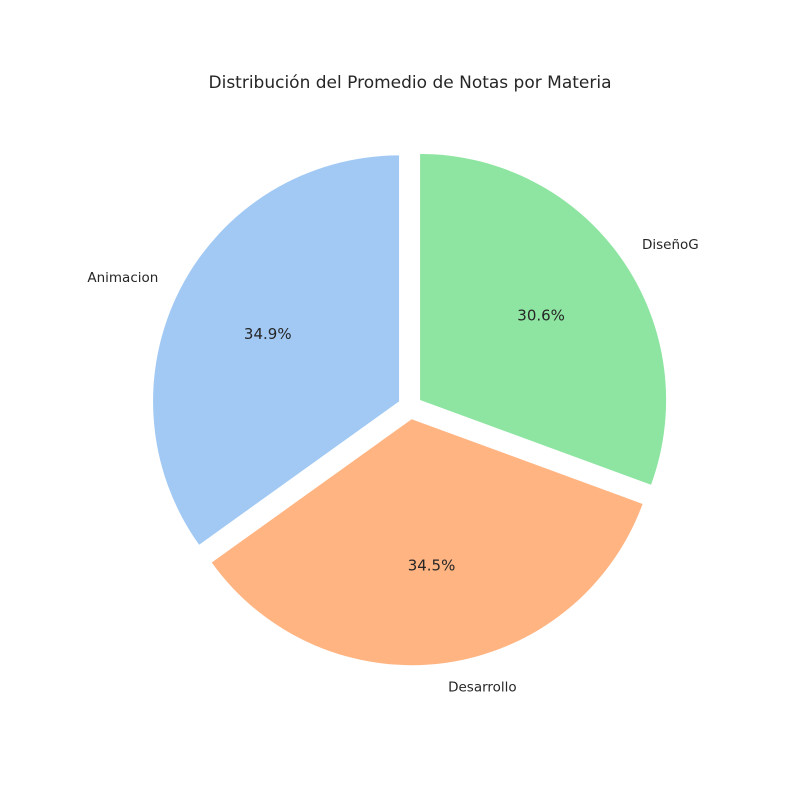 The image size is (800, 800). I want to click on pie-category-label: Desarrollo, so click(482, 687).